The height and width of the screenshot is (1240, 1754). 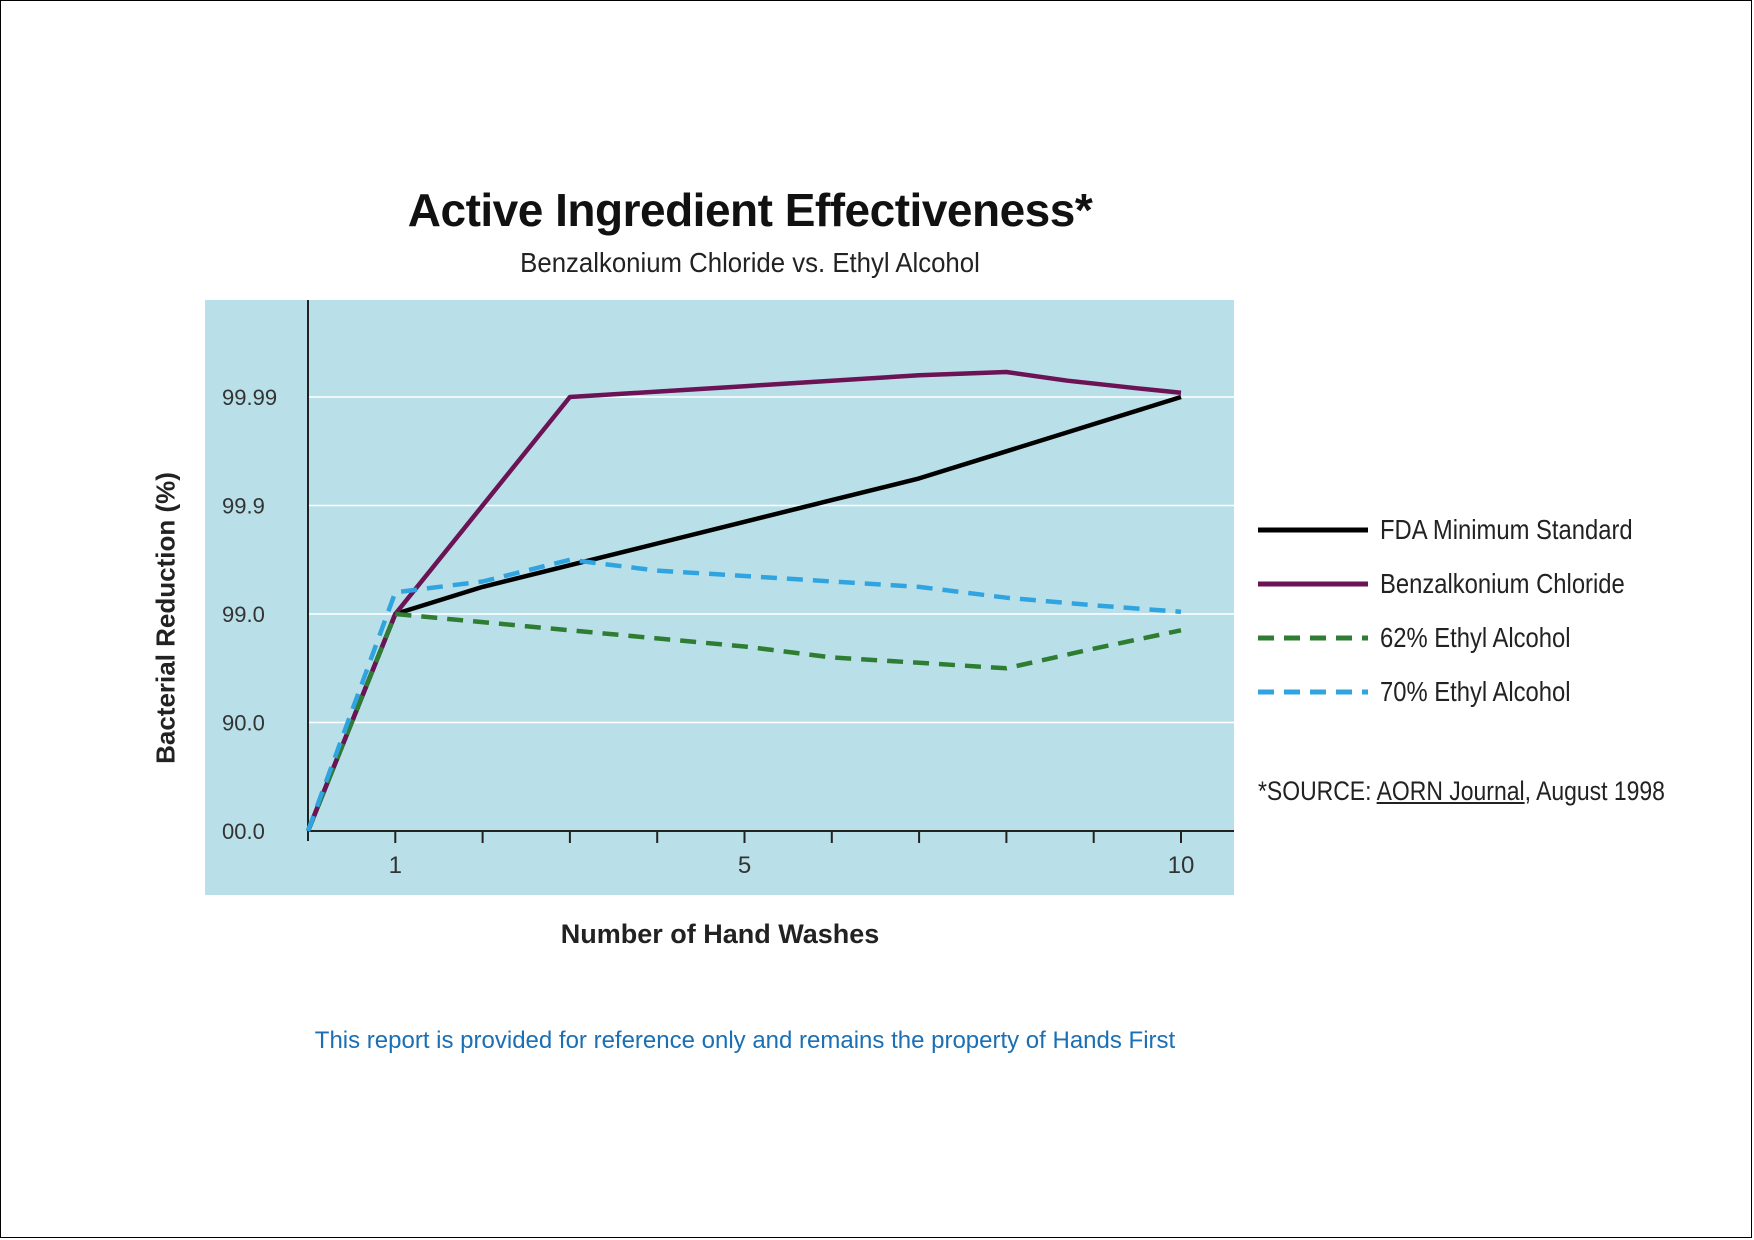 What do you see at coordinates (1313, 530) in the screenshot?
I see `legend-swatch-fda` at bounding box center [1313, 530].